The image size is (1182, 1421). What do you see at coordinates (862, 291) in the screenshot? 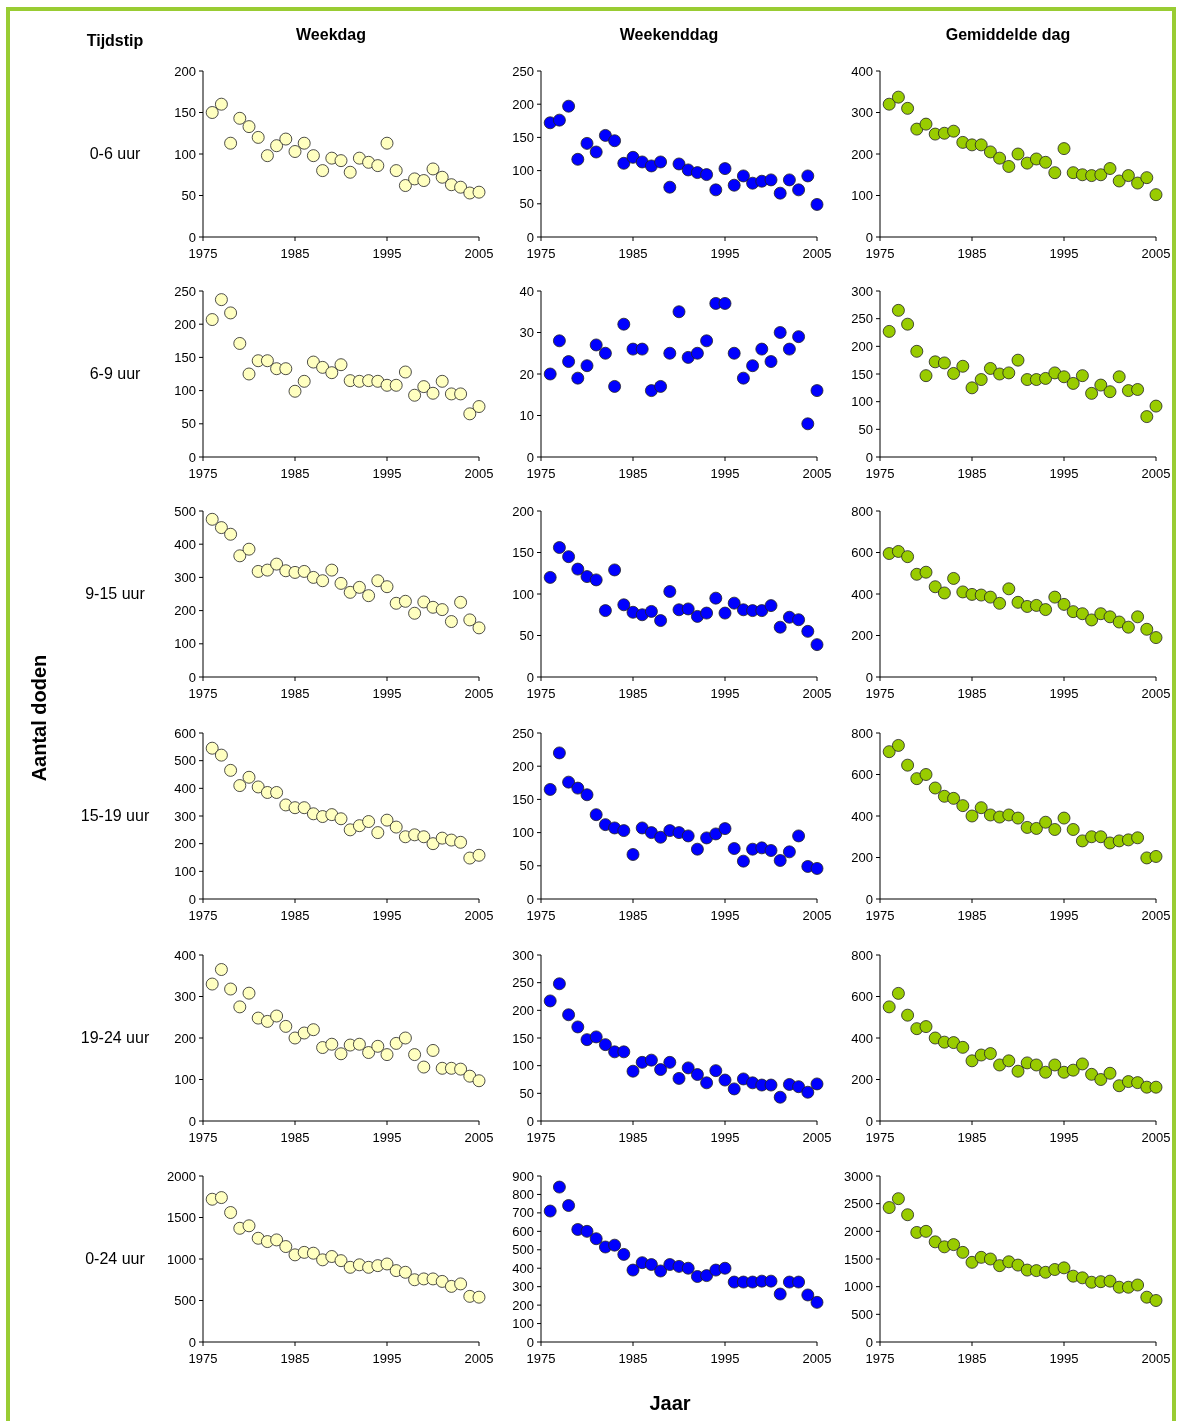
I see `y-tick-label: 300` at bounding box center [862, 291].